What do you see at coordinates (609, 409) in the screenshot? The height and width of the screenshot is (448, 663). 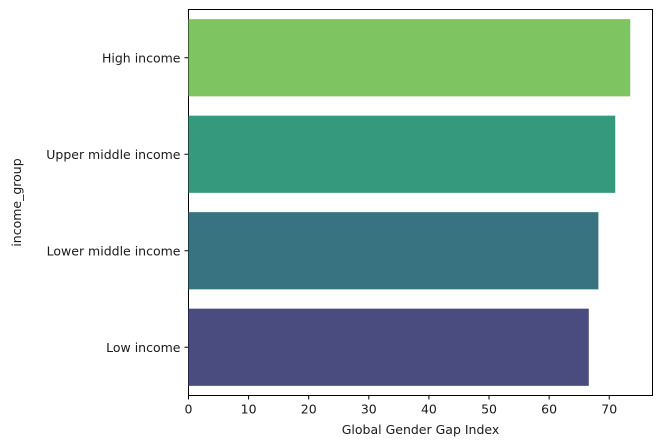 I see `x-tick-label: 70` at bounding box center [609, 409].